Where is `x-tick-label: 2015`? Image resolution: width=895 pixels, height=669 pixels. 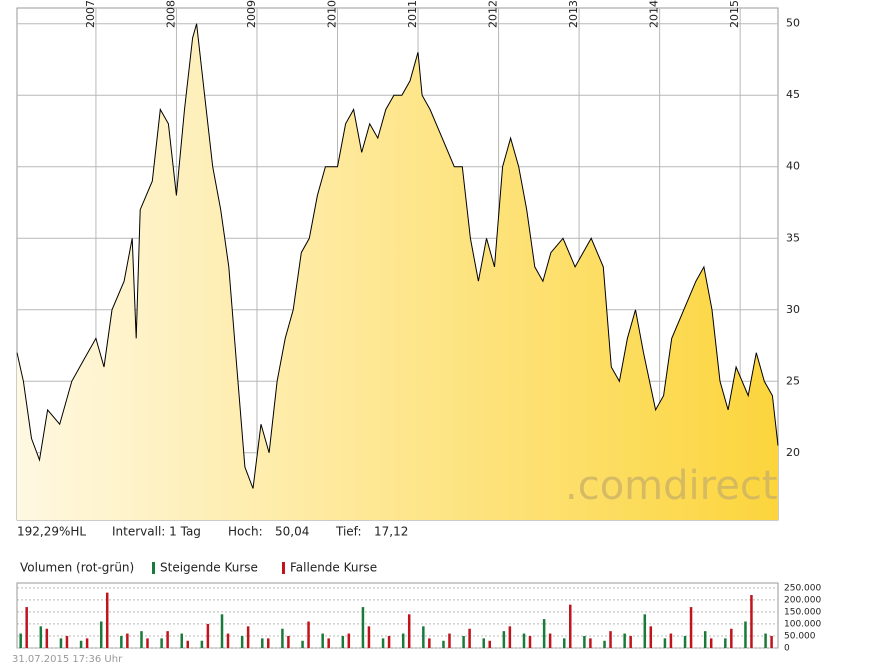 x-tick-label: 2015 is located at coordinates (734, 14).